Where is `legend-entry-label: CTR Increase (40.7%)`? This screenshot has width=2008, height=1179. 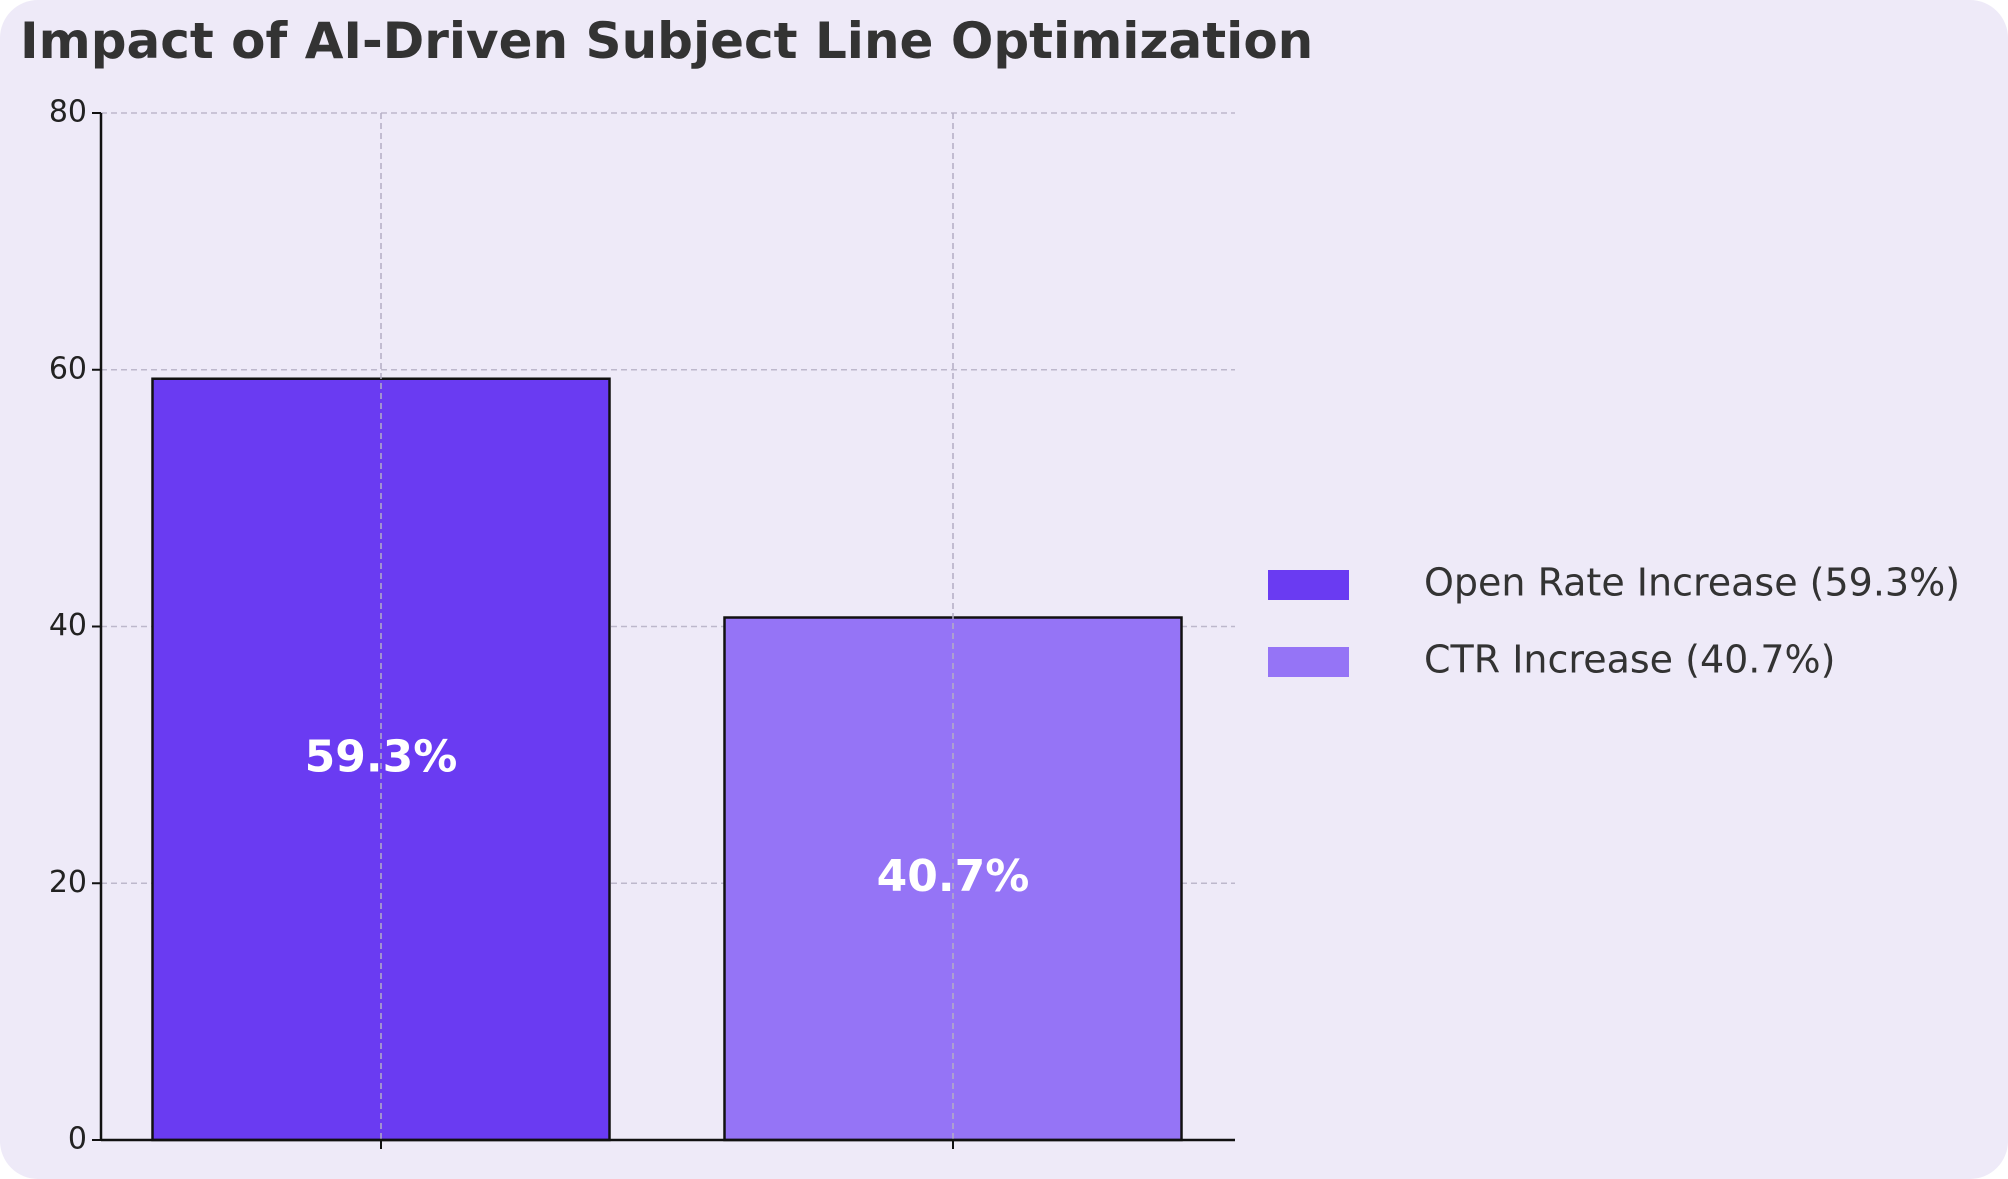
legend-entry-label: CTR Increase (40.7%) is located at coordinates (1630, 660).